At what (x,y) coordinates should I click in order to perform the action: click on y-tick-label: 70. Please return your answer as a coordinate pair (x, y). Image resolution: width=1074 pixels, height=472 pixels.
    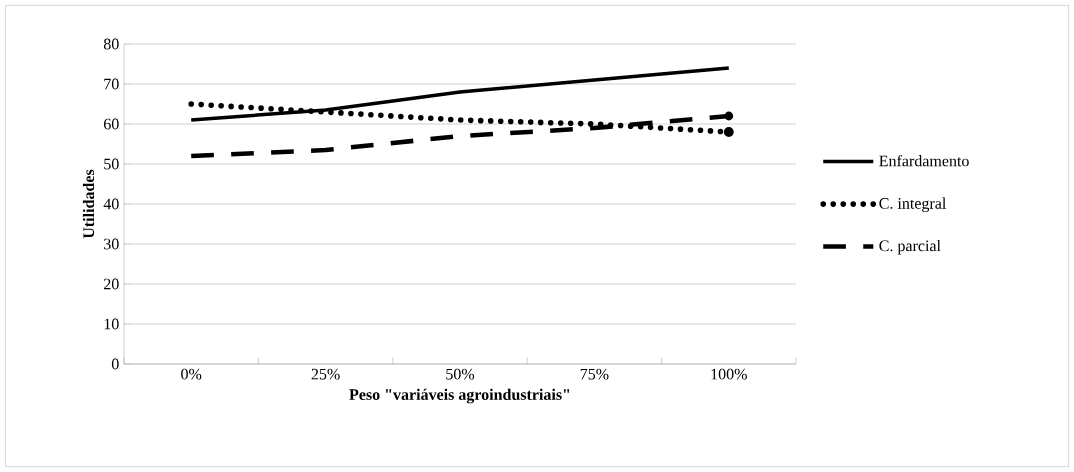
    Looking at the image, I should click on (111, 84).